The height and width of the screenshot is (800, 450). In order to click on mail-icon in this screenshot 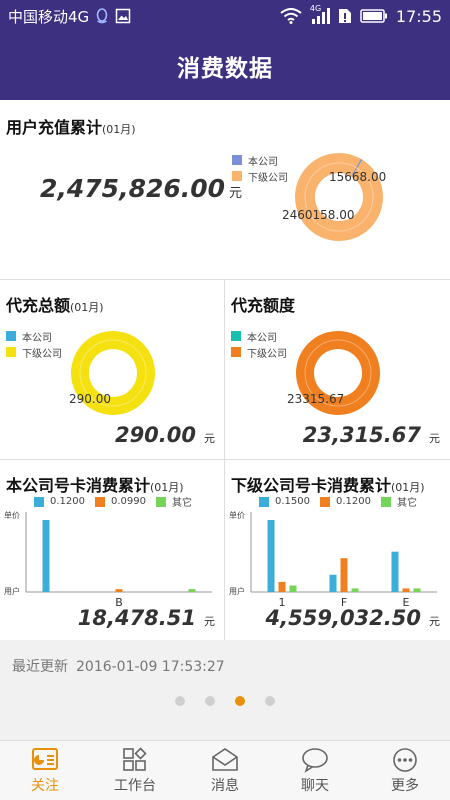, I will do `click(225, 759)`.